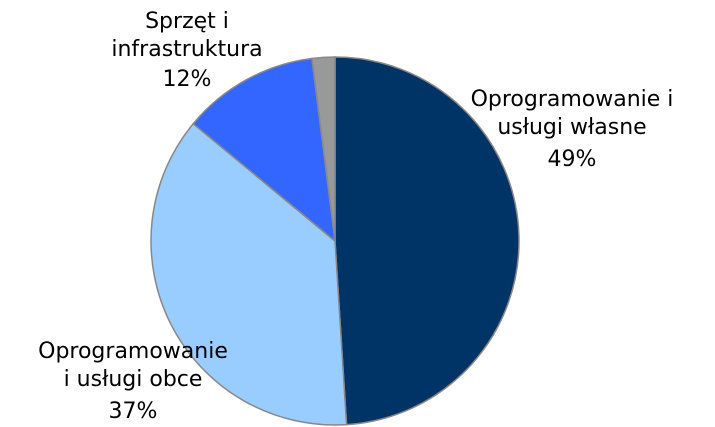  What do you see at coordinates (571, 127) in the screenshot?
I see `slice-label: usługi własne` at bounding box center [571, 127].